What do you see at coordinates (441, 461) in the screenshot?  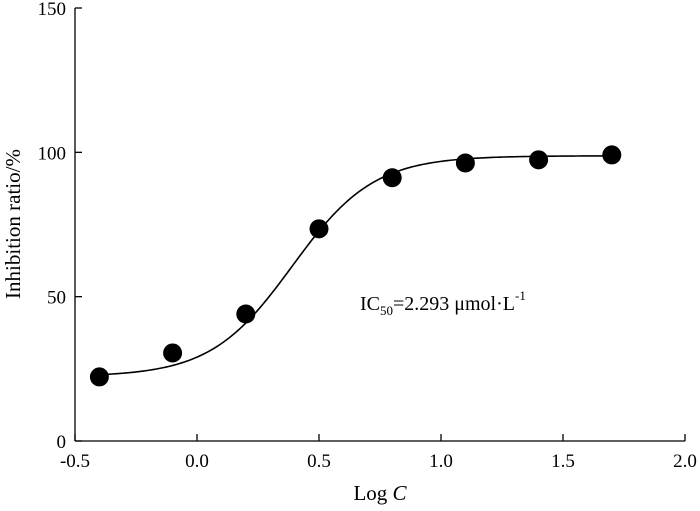 I see `x-tick-label: 1.0` at bounding box center [441, 461].